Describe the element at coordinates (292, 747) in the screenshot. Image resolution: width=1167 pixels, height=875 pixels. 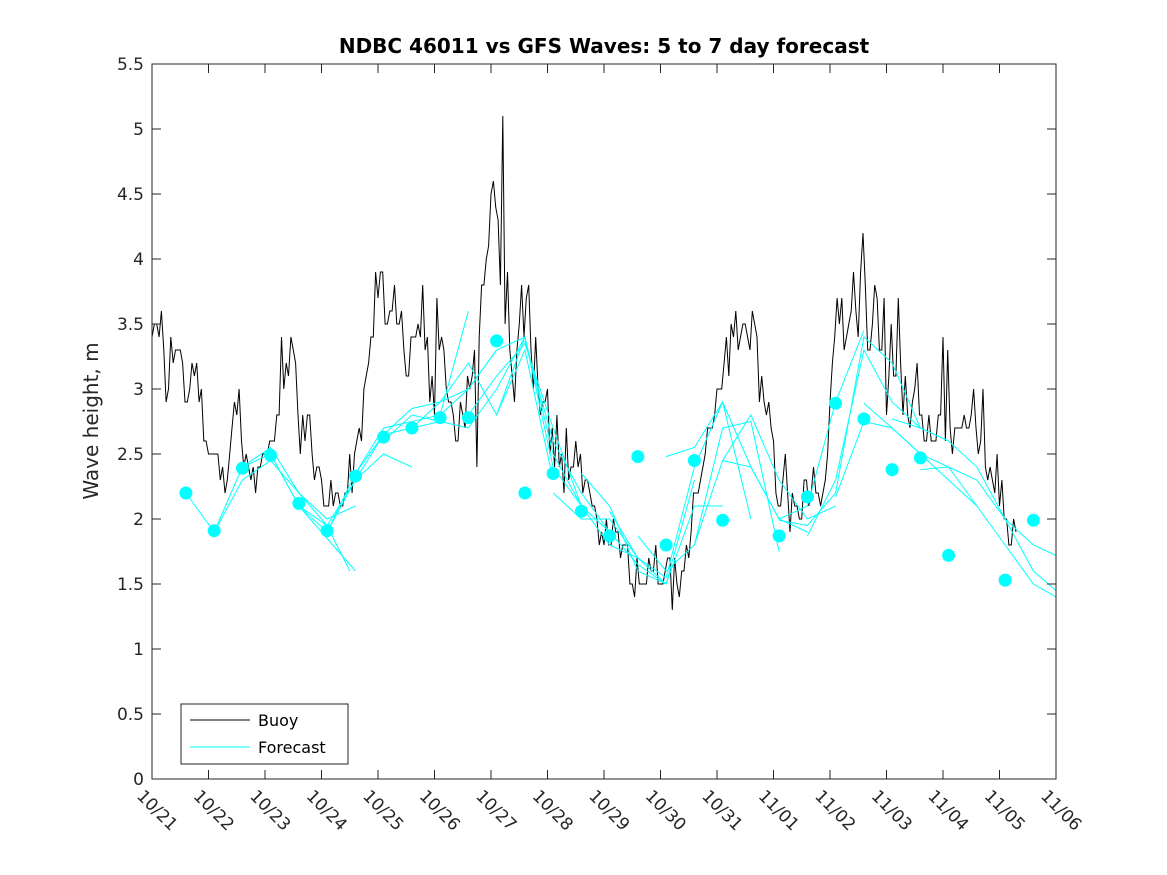
I see `legend-forecast-label: Forecast` at that location.